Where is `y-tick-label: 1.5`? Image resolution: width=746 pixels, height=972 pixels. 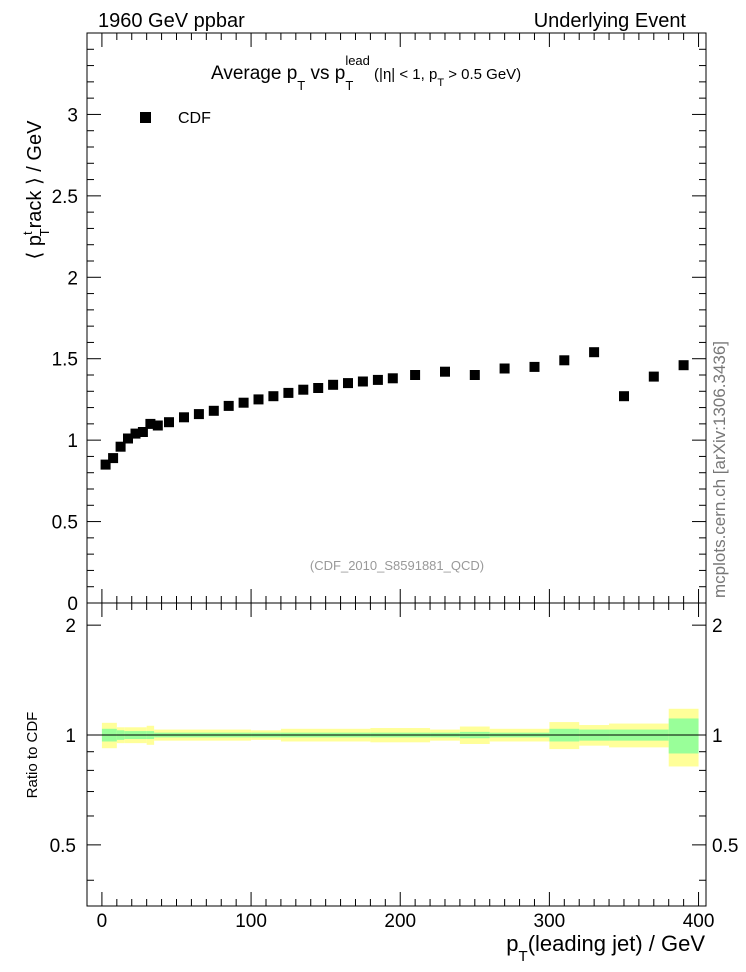
y-tick-label: 1.5 is located at coordinates (65, 360).